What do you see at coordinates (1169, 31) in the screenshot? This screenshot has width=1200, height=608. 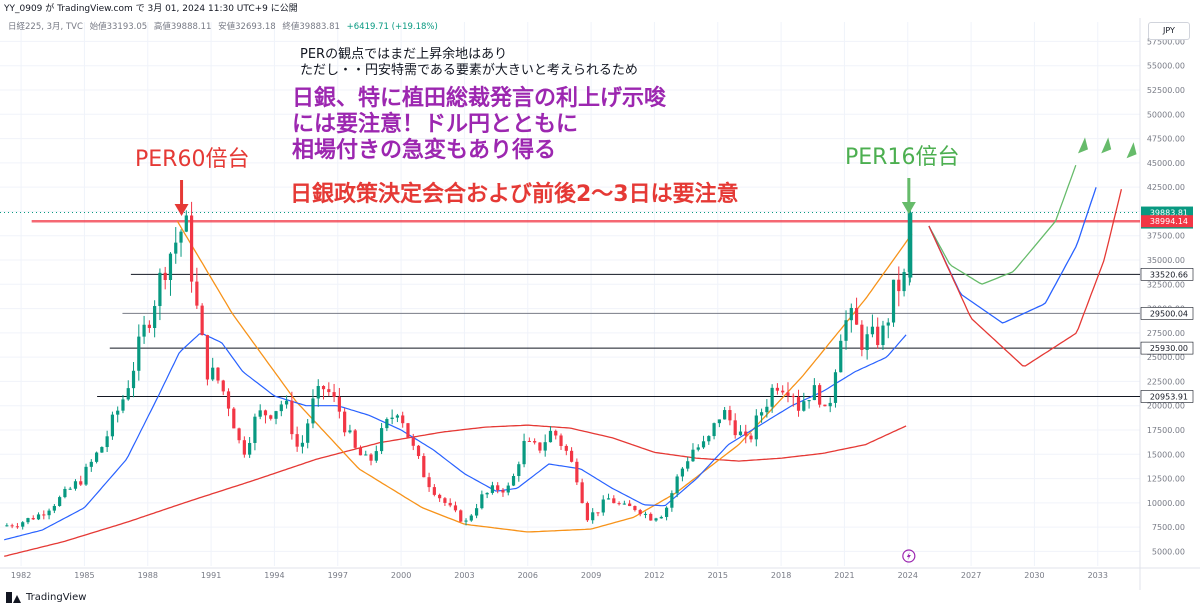 I see `currency-button: JPY` at bounding box center [1169, 31].